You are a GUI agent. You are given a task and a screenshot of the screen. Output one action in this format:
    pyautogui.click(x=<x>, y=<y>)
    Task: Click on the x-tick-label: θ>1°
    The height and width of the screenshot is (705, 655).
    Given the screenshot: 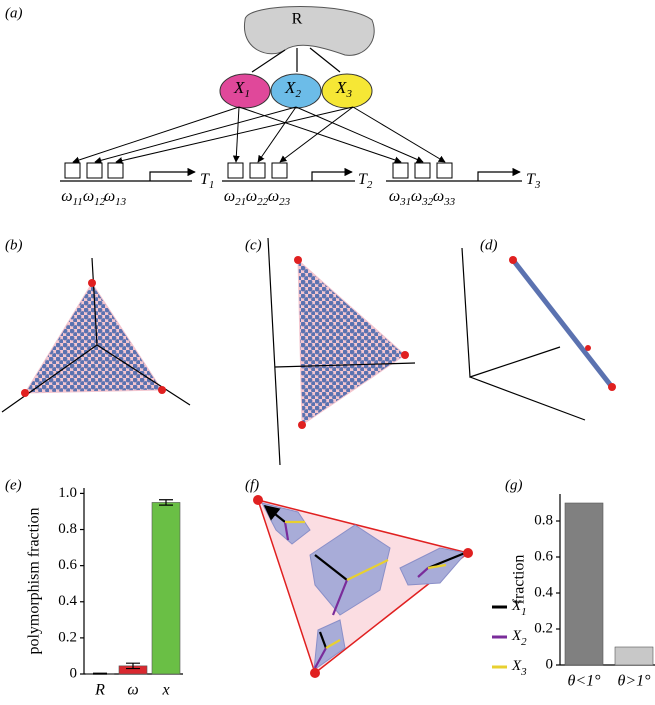 What is the action you would take?
    pyautogui.click(x=634, y=681)
    